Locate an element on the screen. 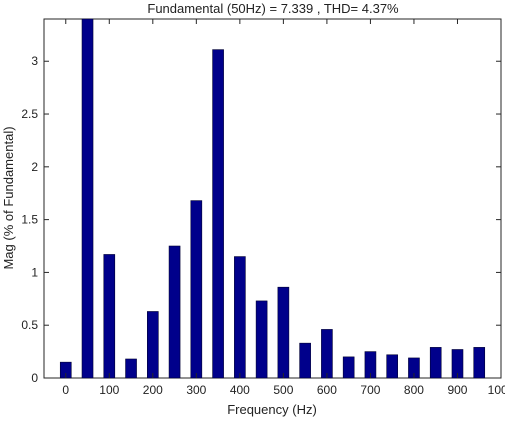 The width and height of the screenshot is (505, 425). y-tick-label-3: 3 is located at coordinates (34, 61).